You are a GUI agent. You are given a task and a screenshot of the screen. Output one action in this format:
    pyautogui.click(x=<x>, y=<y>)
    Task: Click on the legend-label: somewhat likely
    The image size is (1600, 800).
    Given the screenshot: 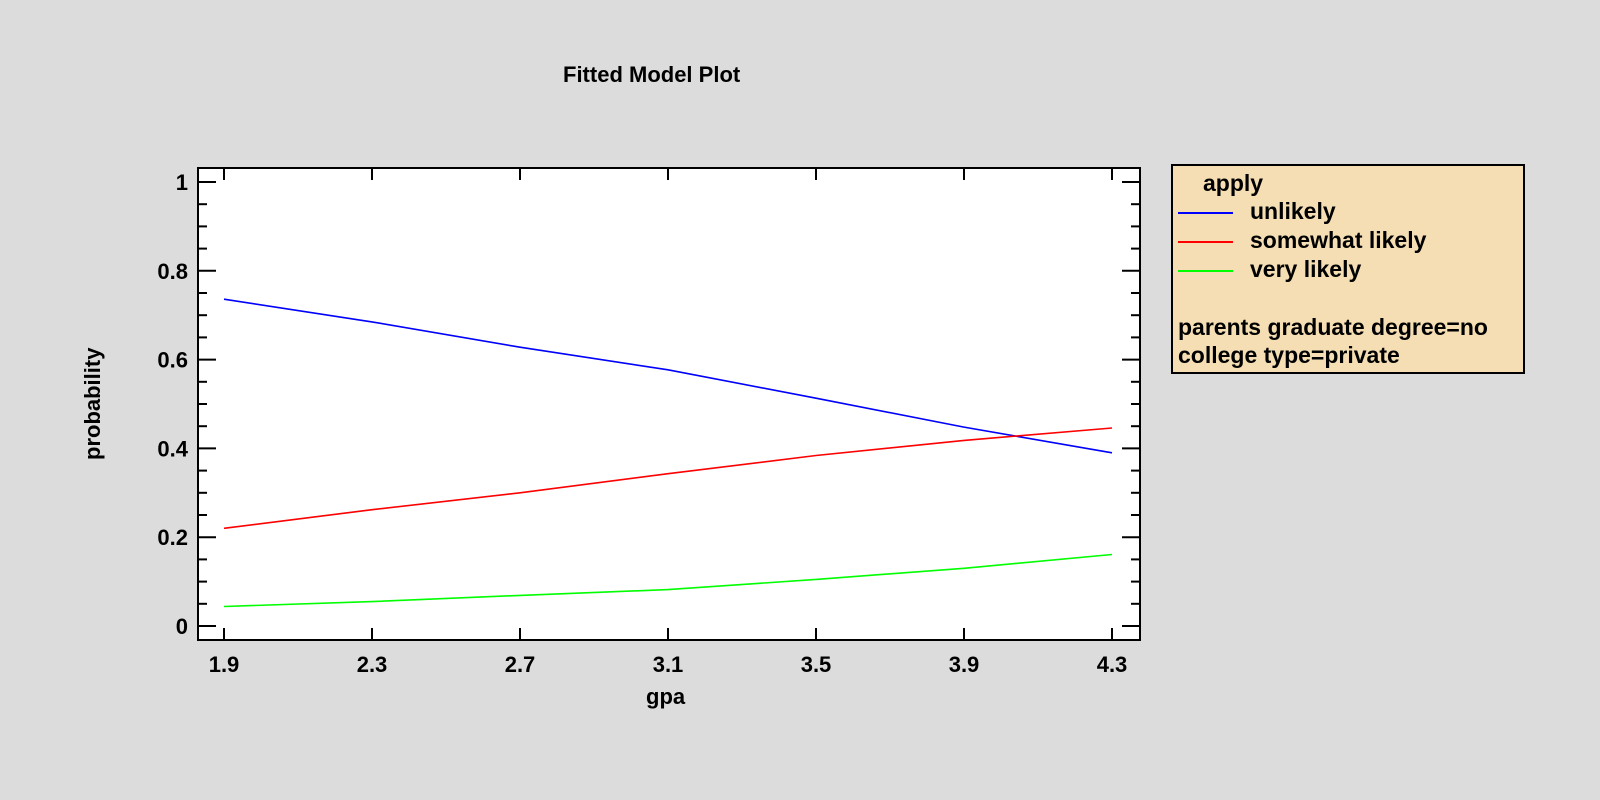 What is the action you would take?
    pyautogui.click(x=1338, y=240)
    